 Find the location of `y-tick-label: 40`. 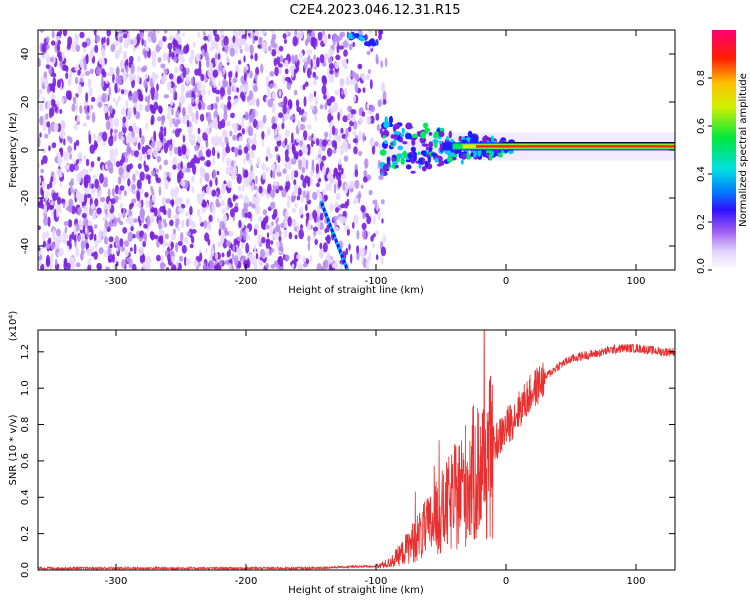

y-tick-label: 40 is located at coordinates (25, 54).